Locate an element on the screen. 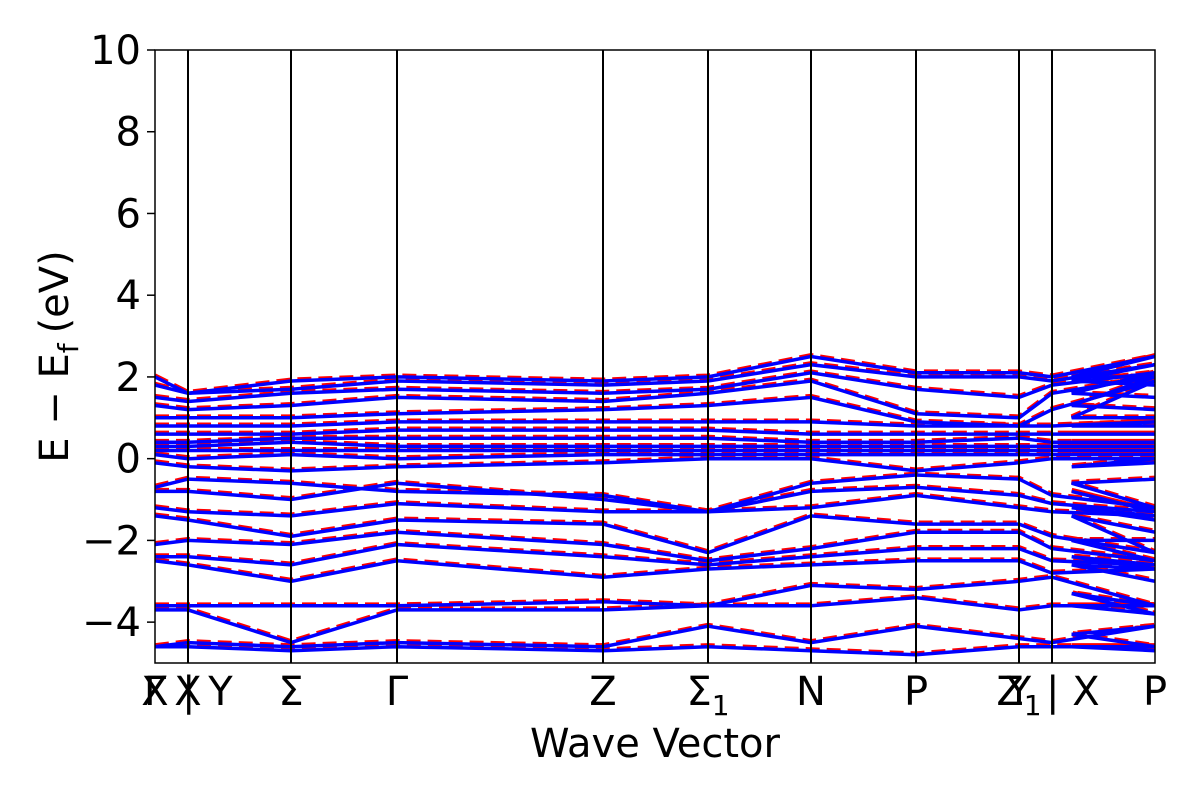  y-tick-label: 0 is located at coordinates (128, 460).